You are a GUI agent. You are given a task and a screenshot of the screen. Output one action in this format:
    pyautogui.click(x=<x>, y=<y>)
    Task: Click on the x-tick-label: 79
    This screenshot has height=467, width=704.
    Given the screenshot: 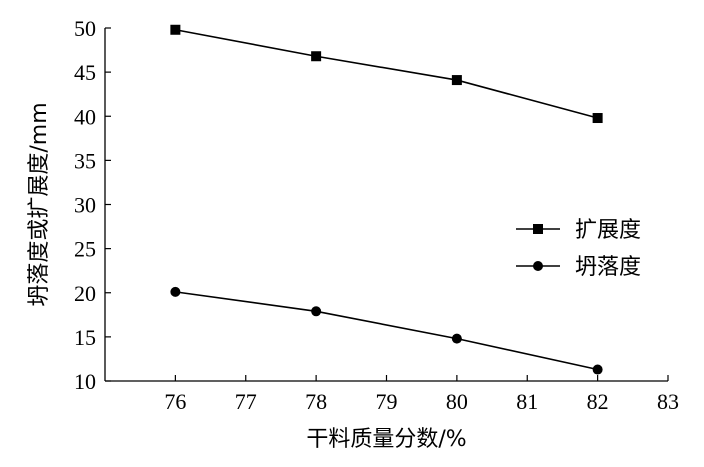 What is the action you would take?
    pyautogui.click(x=387, y=401)
    